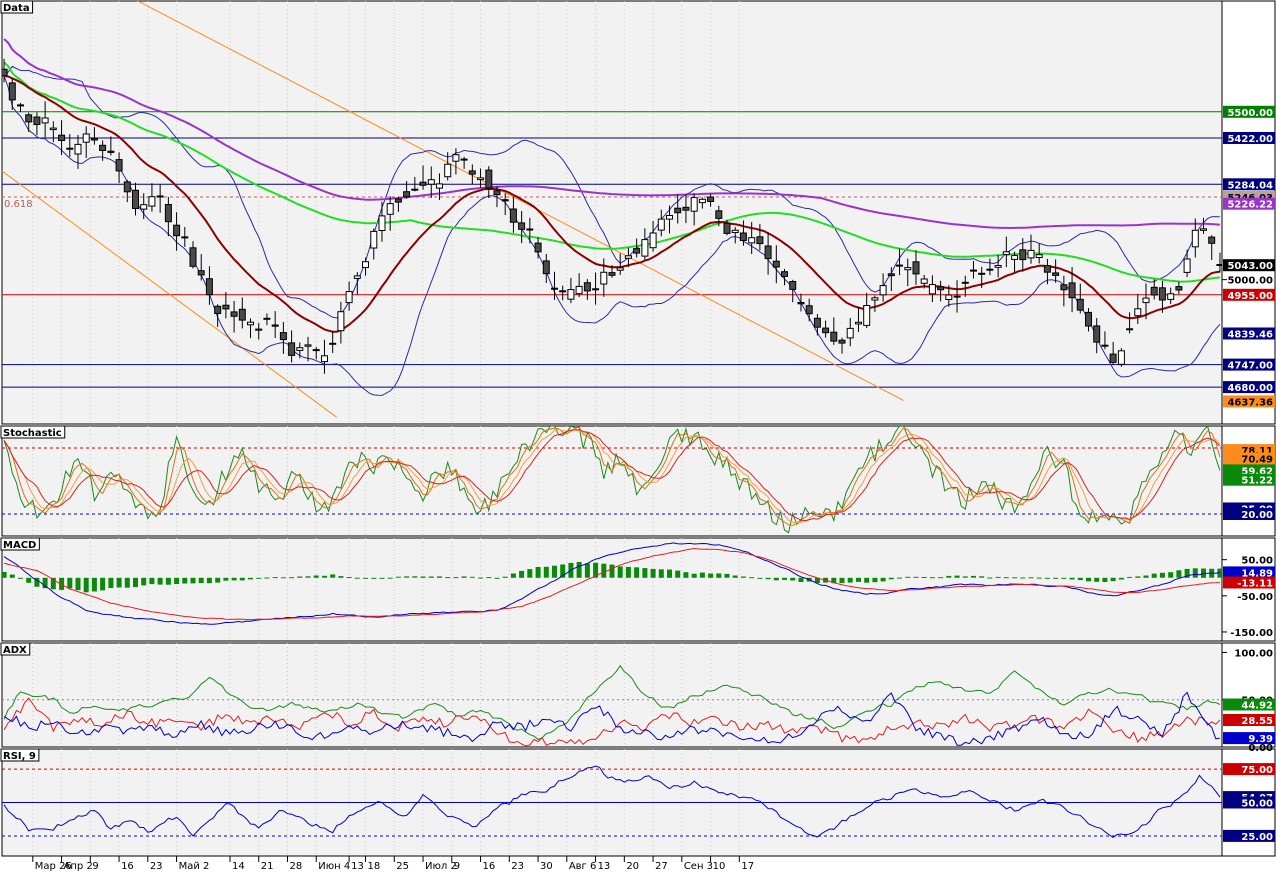 Image resolution: width=1276 pixels, height=872 pixels. I want to click on rsi-value-tag-text: 25.00, so click(1257, 837).